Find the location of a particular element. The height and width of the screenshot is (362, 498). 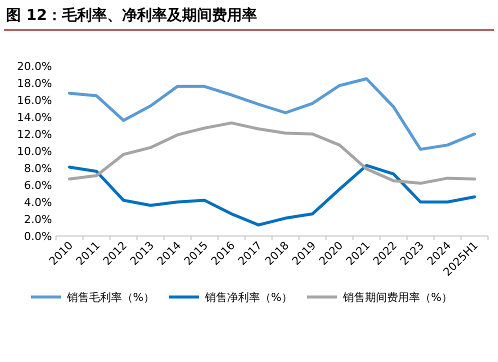

legend-label: 销售净利率（%） is located at coordinates (248, 297).